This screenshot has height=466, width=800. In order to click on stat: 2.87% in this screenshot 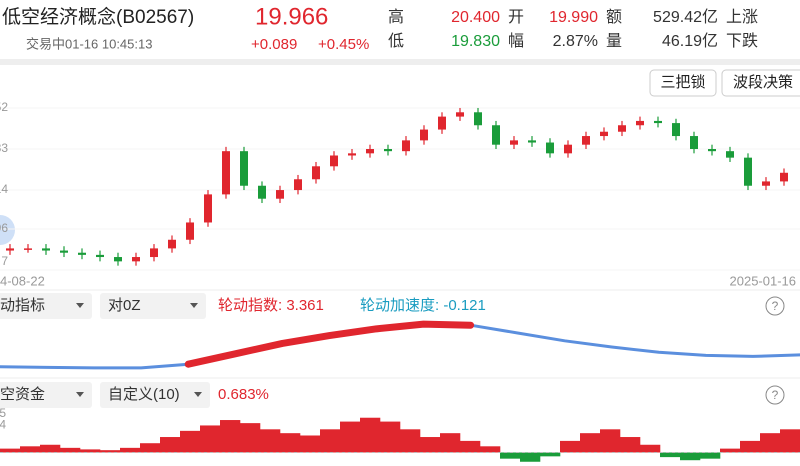, I will do `click(575, 41)`.